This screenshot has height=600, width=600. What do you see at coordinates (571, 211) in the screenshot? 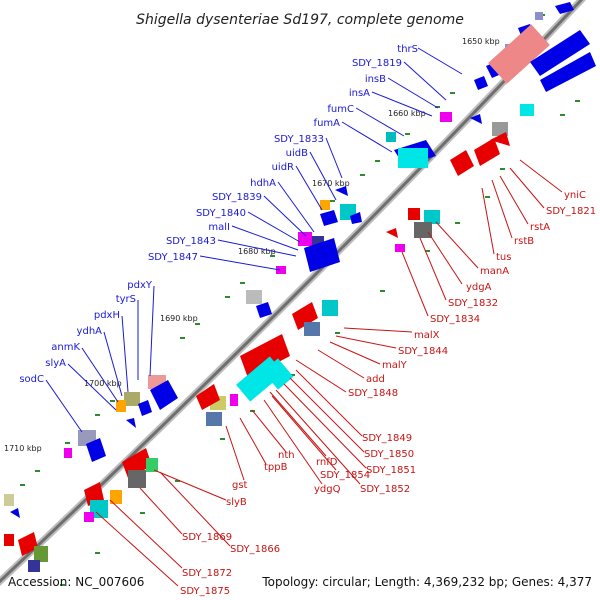
I see `gene-label: SDY_1821` at bounding box center [571, 211].